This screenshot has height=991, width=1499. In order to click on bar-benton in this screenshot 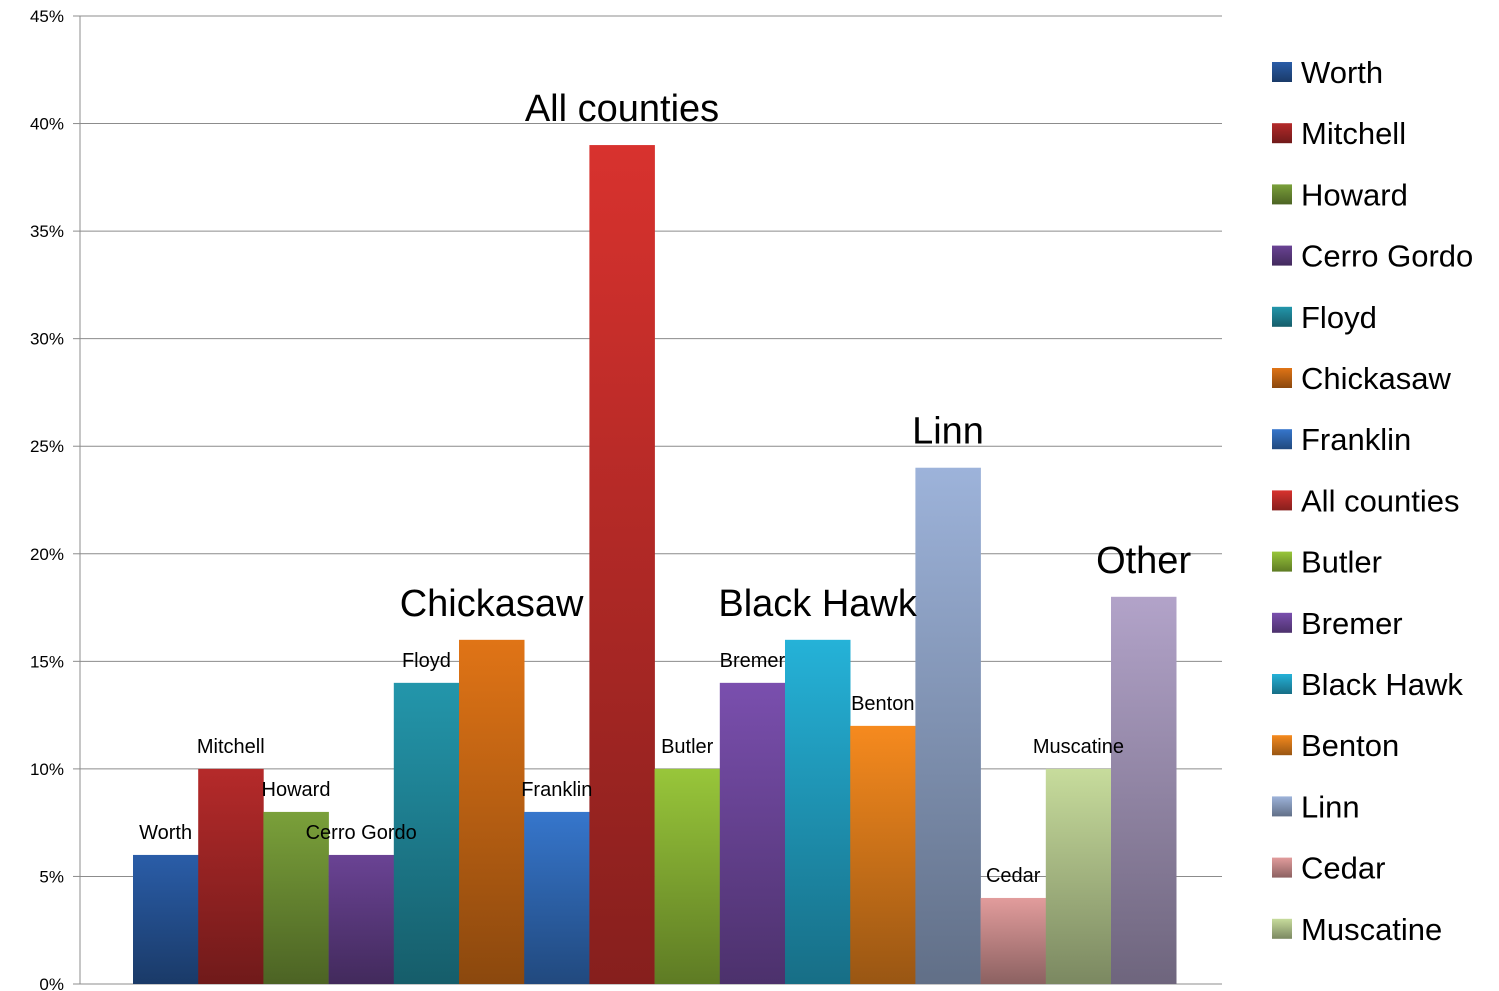, I will do `click(883, 854)`.